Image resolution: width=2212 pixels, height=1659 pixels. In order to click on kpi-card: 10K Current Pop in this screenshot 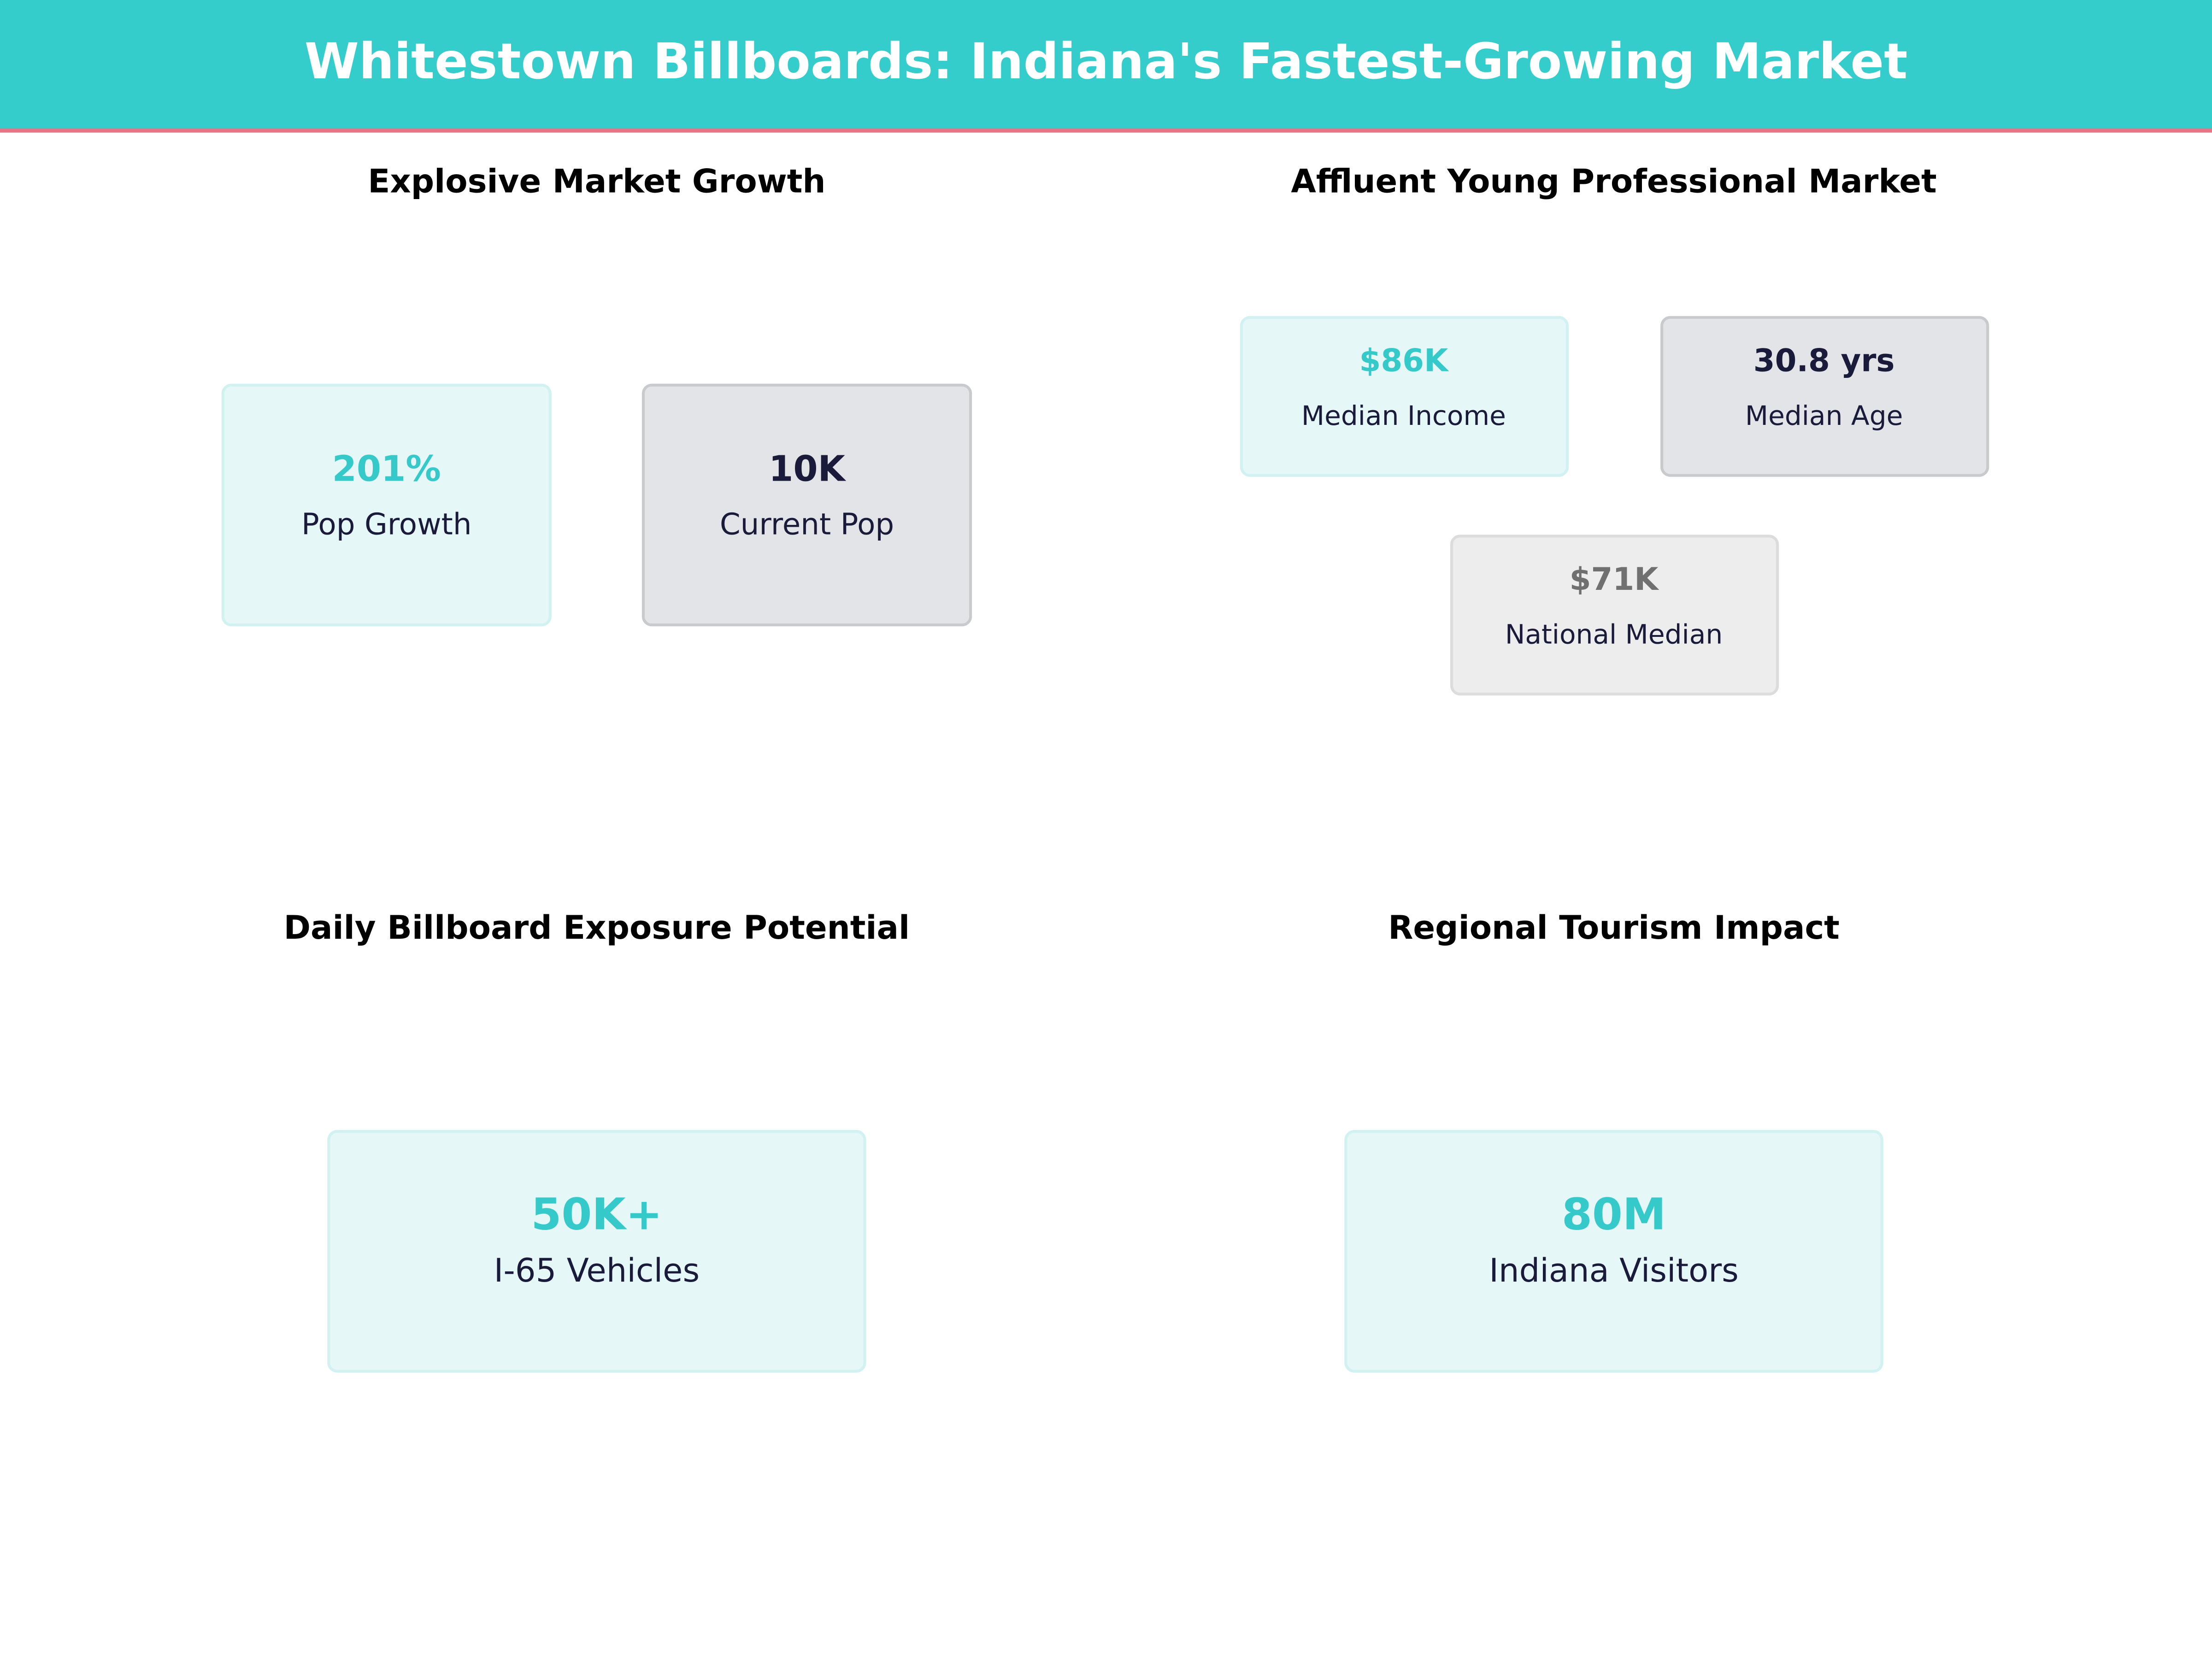, I will do `click(806, 505)`.